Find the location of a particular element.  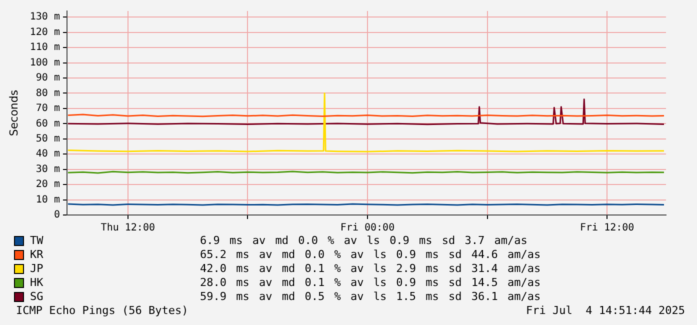

x-tick-label: Fri 00:00 is located at coordinates (367, 228).